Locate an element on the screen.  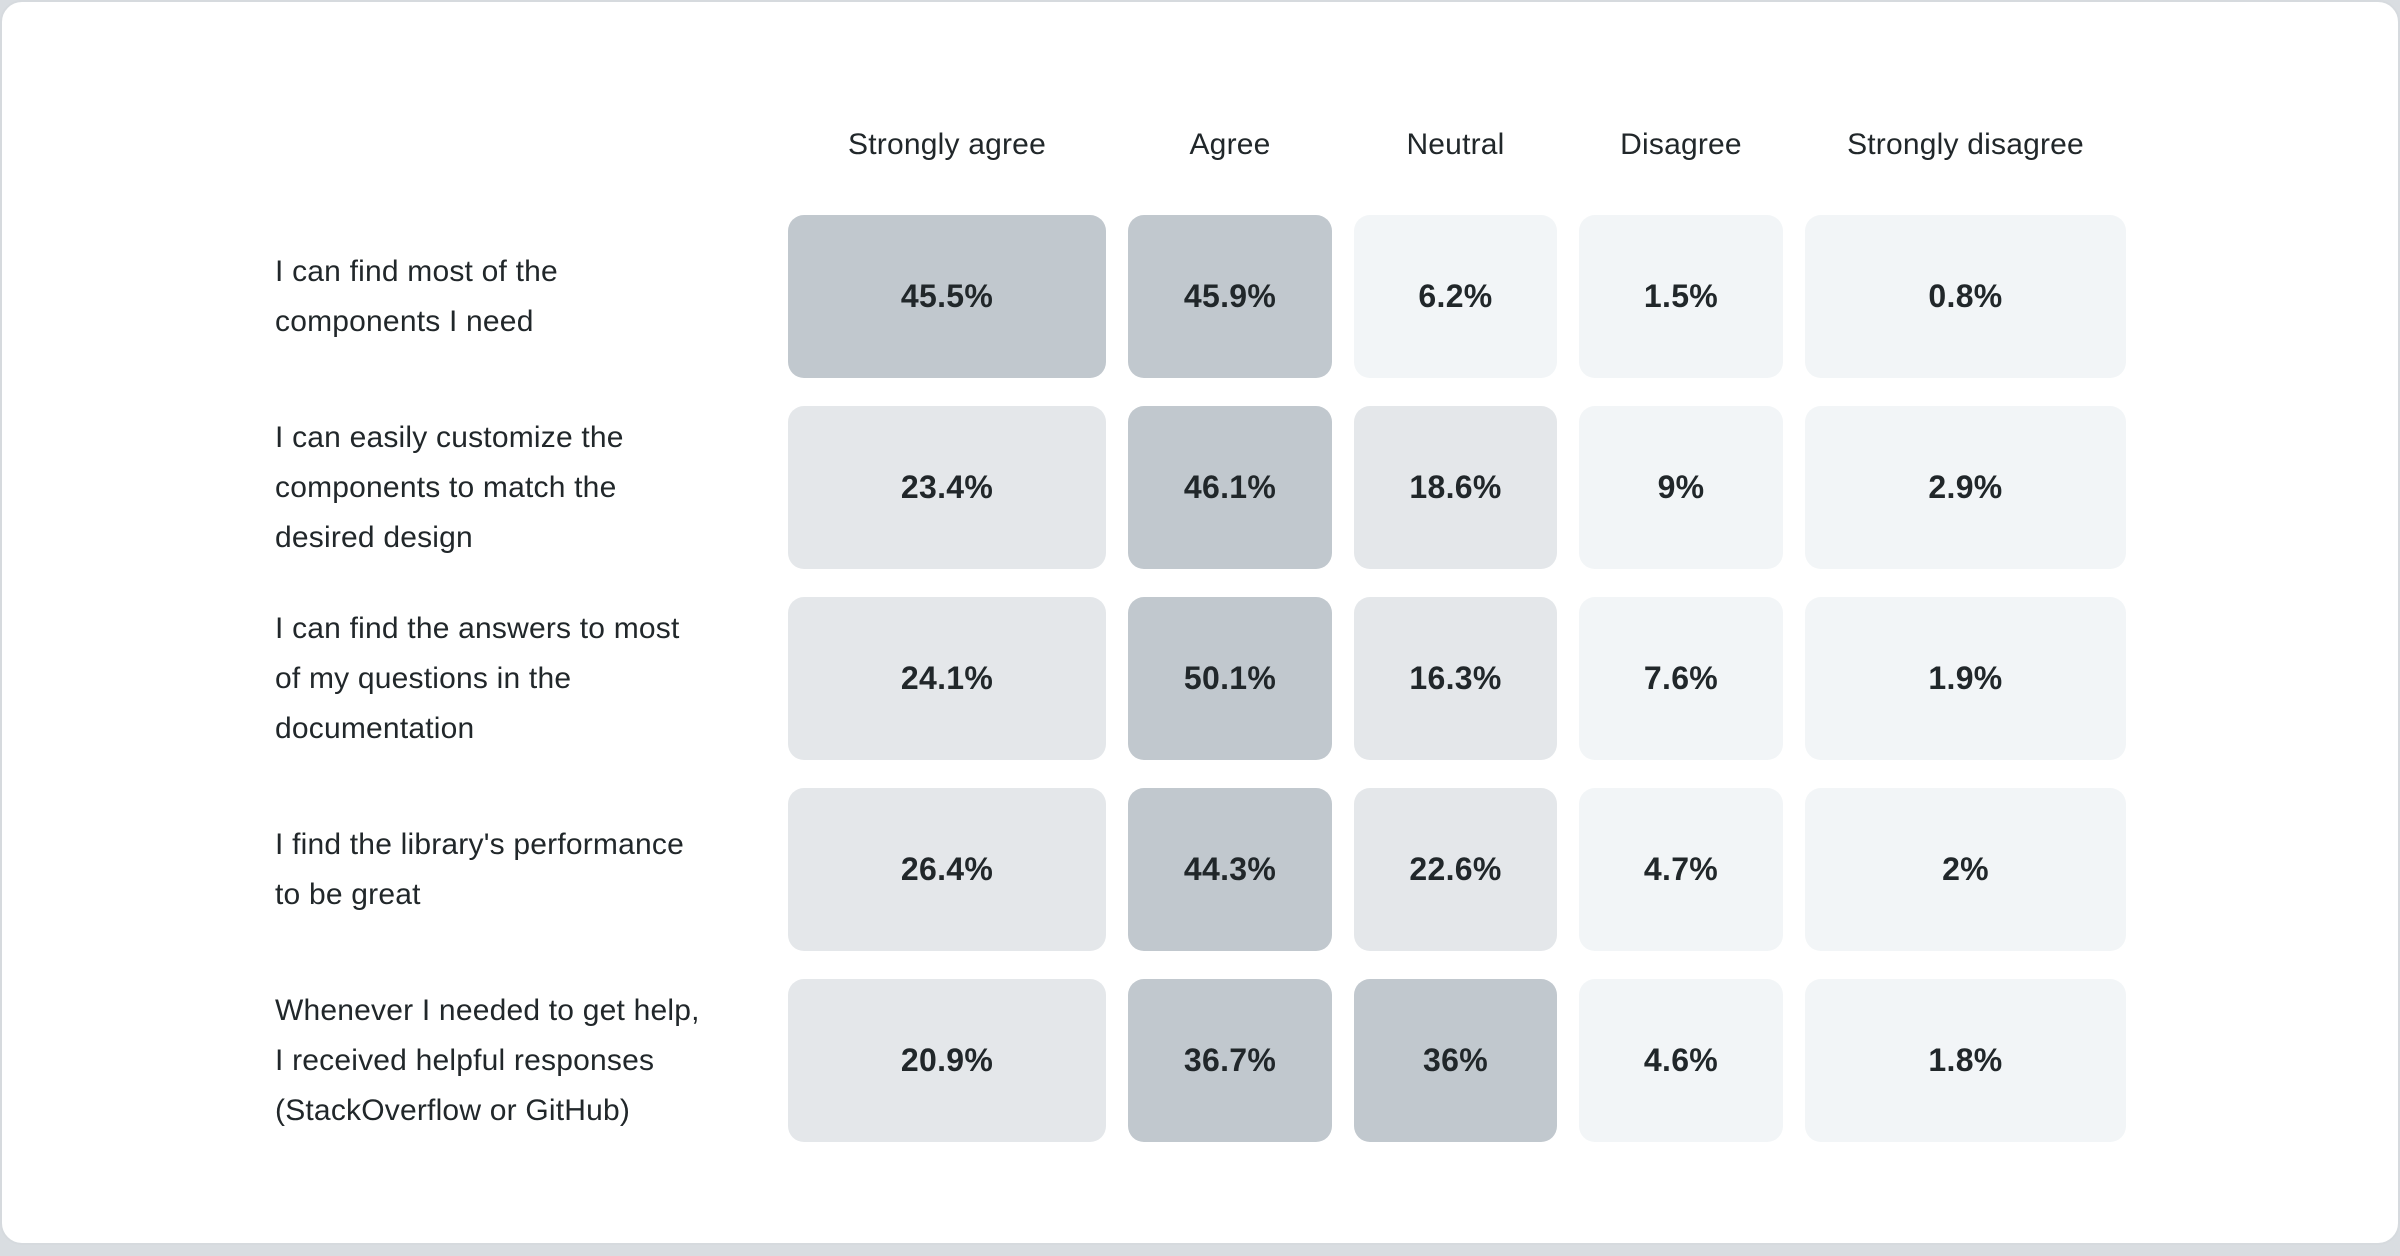
heatmap-cell: 0.8% is located at coordinates (1965, 296).